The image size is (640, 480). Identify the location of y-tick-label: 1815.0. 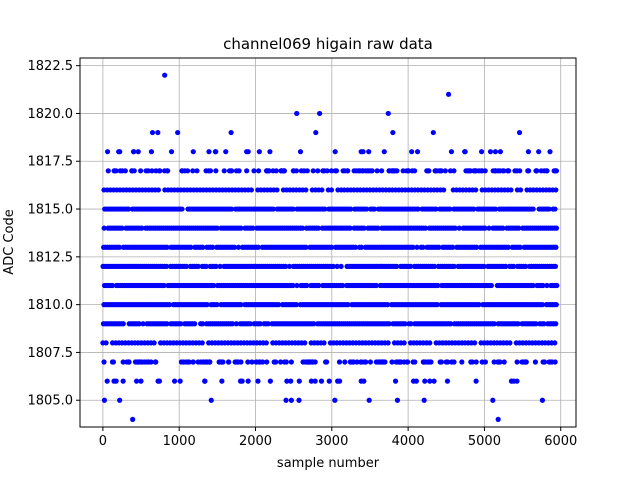
(51, 210).